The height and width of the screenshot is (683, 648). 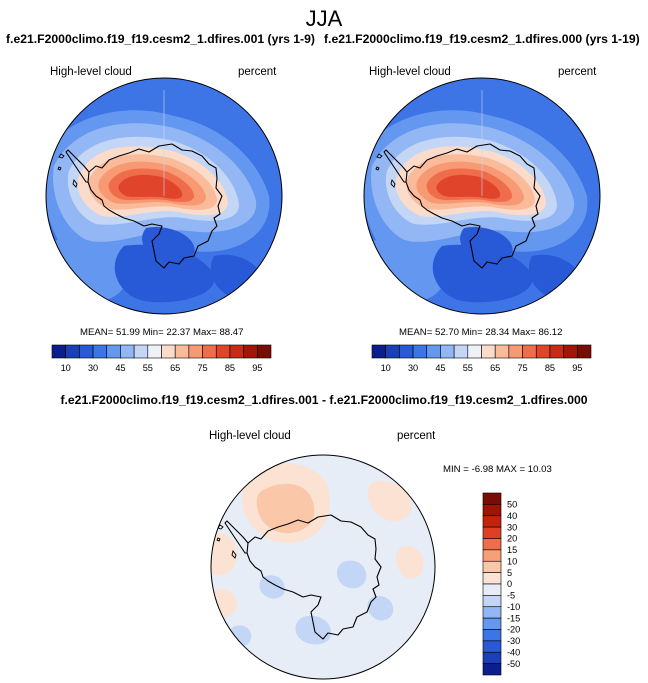 What do you see at coordinates (324, 18) in the screenshot?
I see `season-title: JJA` at bounding box center [324, 18].